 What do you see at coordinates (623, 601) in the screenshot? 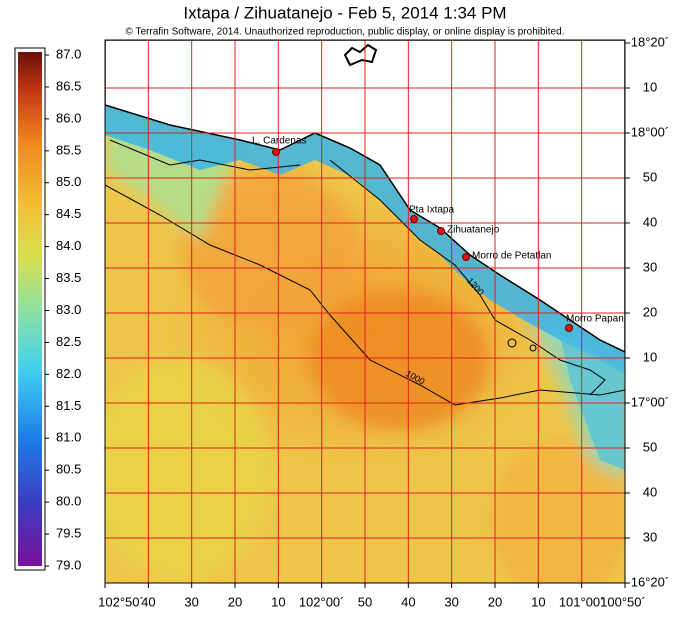
I see `longitude-label: 100°50´` at bounding box center [623, 601].